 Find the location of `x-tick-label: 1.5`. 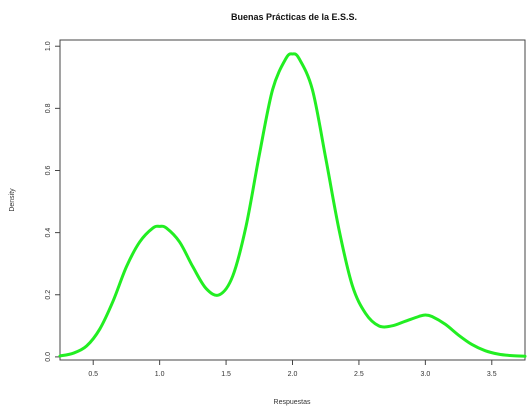

x-tick-label: 1.5 is located at coordinates (226, 374).